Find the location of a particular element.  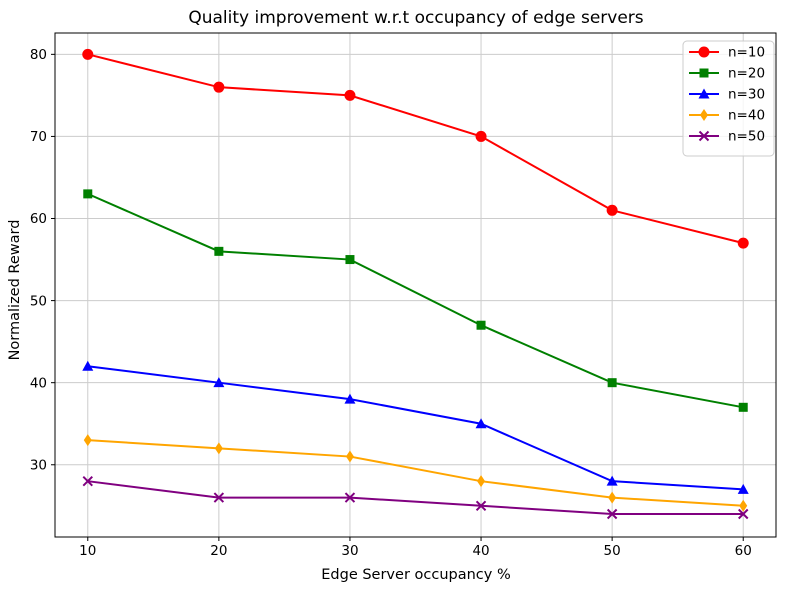

legend-entry: n=50 is located at coordinates (727, 137).